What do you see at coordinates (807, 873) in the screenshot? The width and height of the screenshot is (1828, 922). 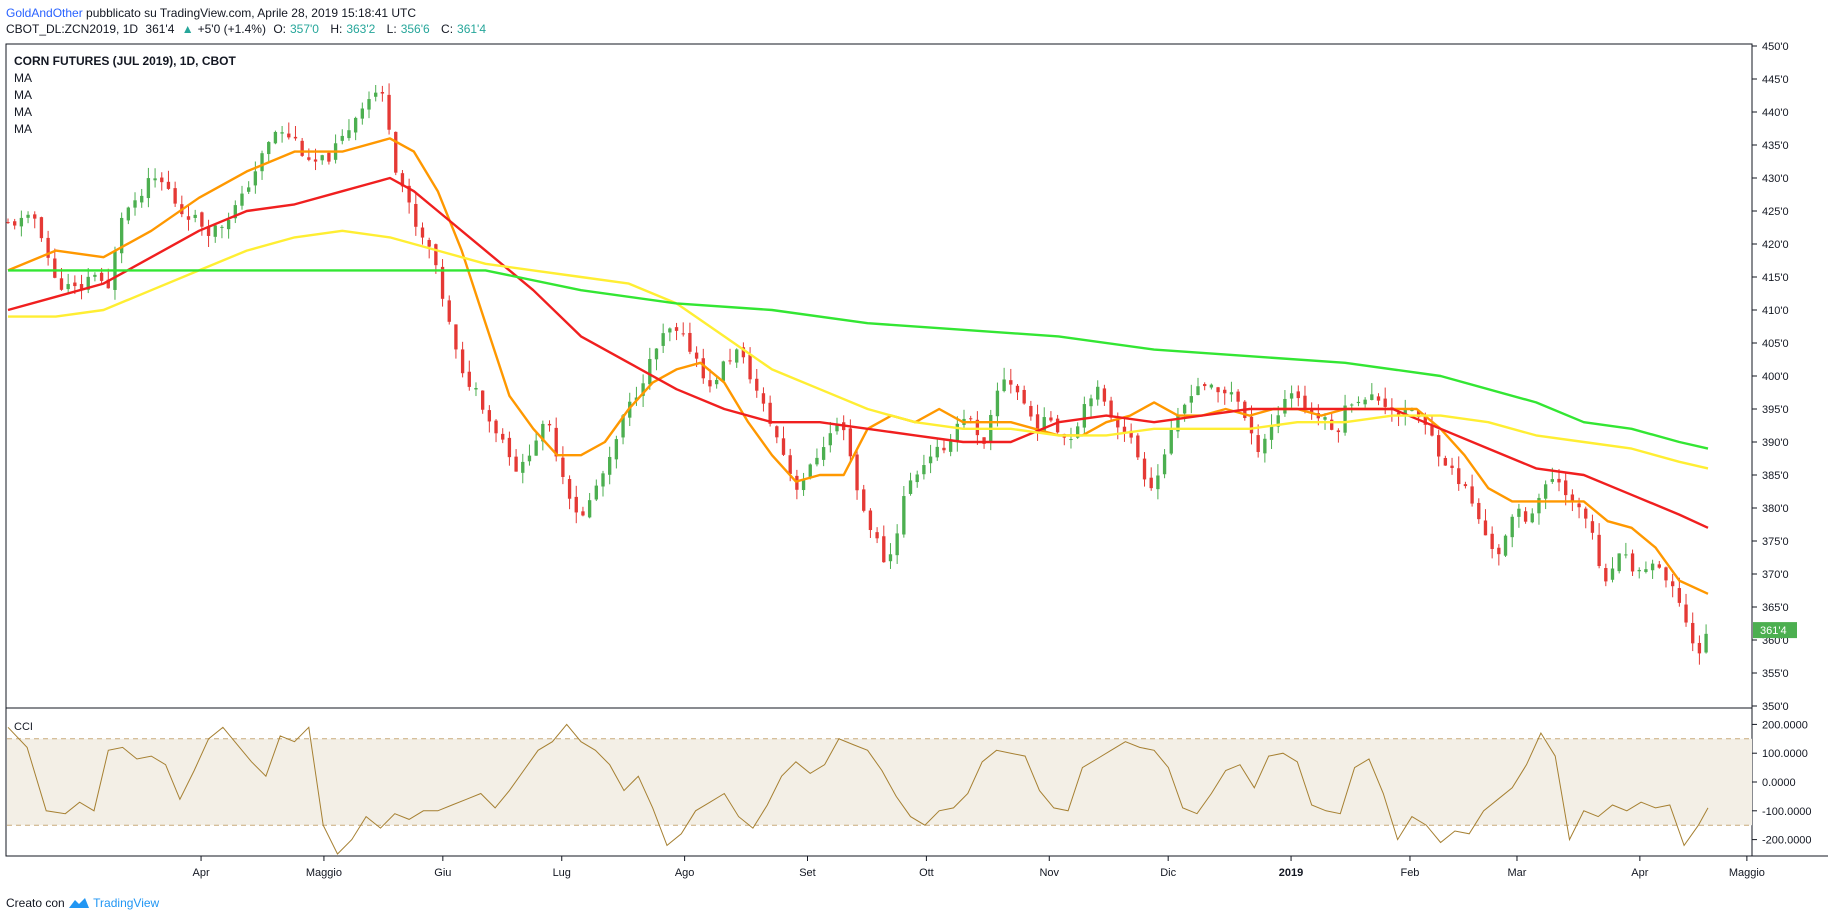 I see `time-tick-label: Set` at bounding box center [807, 873].